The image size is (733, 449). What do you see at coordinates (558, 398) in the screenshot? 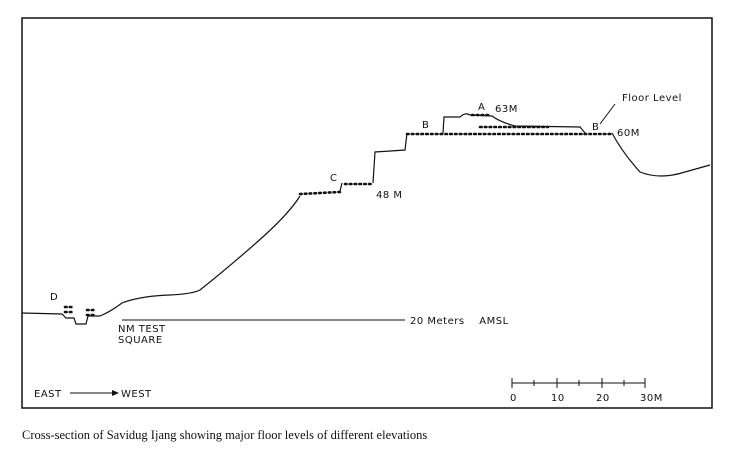
I see `scale-label: 10` at bounding box center [558, 398].